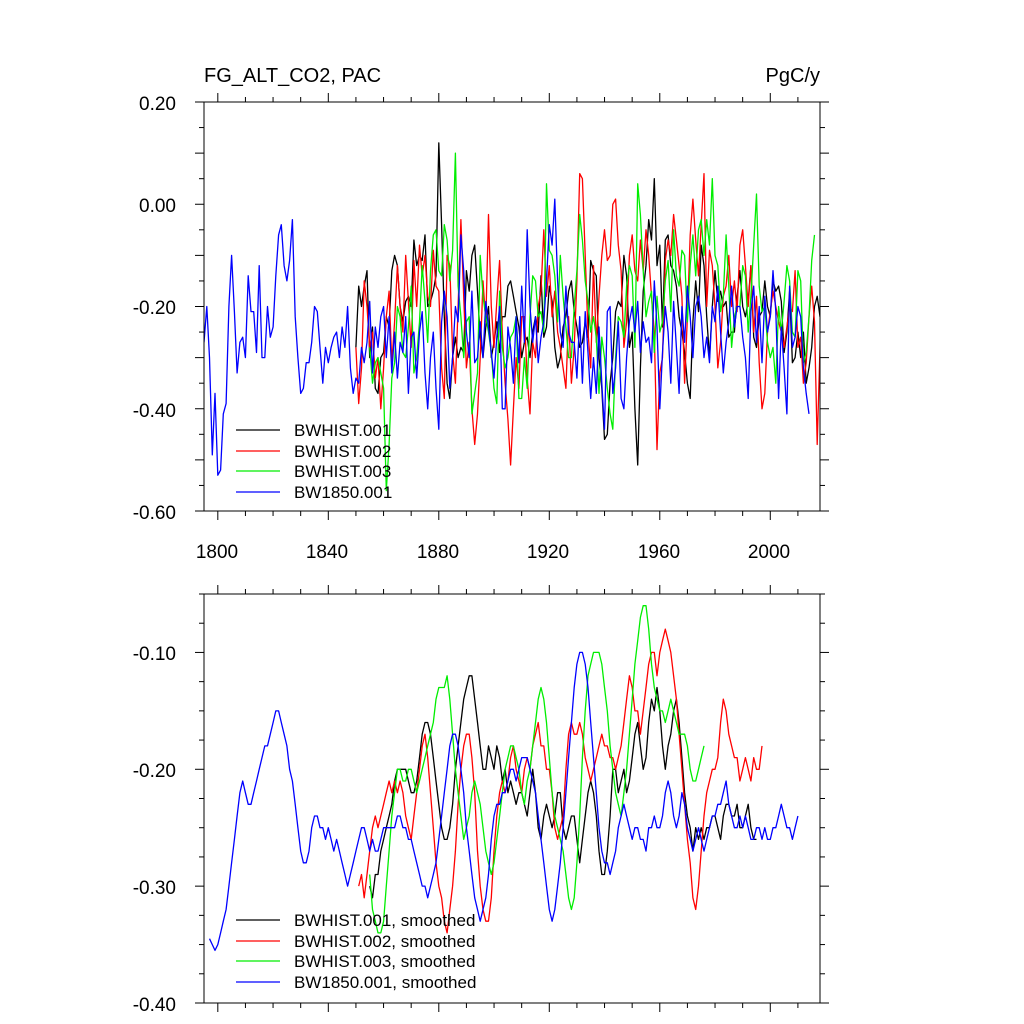 This screenshot has width=1024, height=1024. Describe the element at coordinates (292, 76) in the screenshot. I see `chart-title: FG_ALT_CO2, PAC` at that location.